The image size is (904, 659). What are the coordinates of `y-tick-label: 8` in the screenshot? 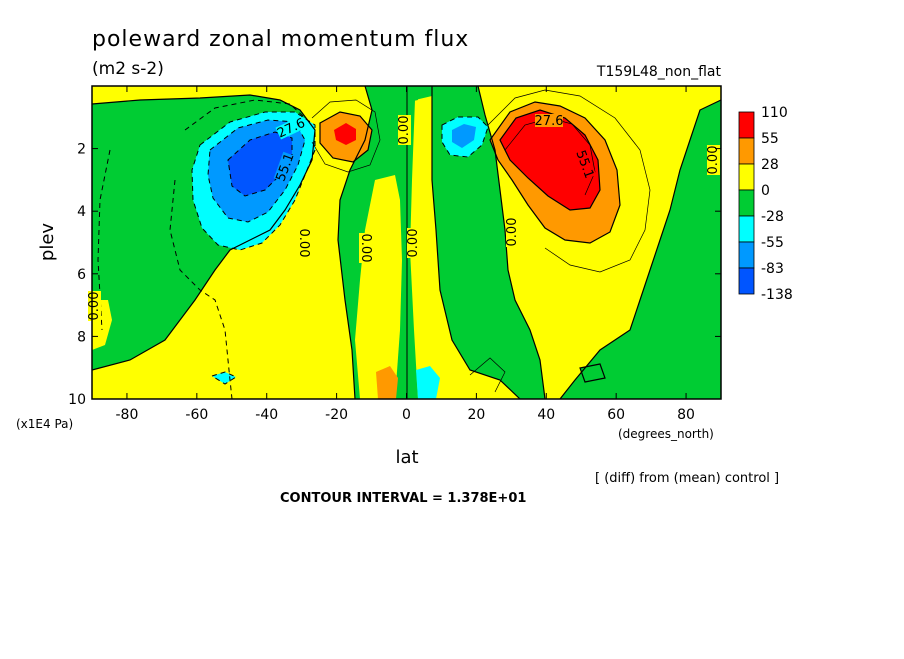 It's located at (81, 337).